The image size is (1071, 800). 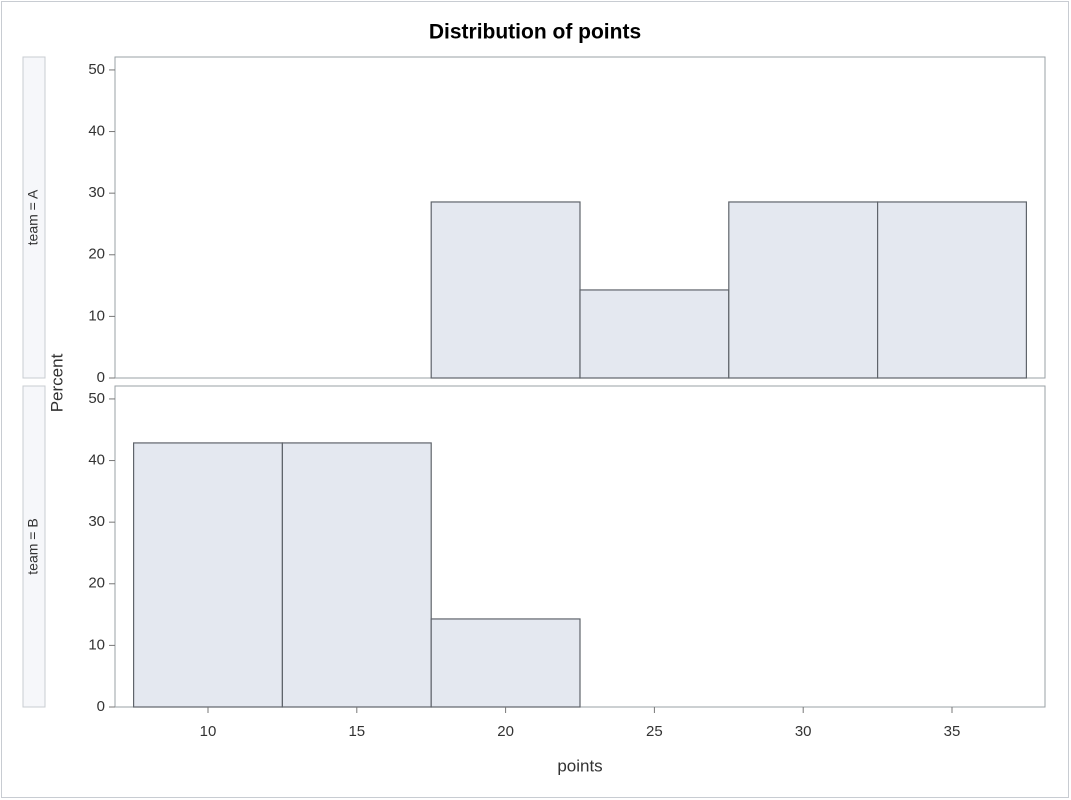 What do you see at coordinates (952, 731) in the screenshot?
I see `x-tick-label: 35` at bounding box center [952, 731].